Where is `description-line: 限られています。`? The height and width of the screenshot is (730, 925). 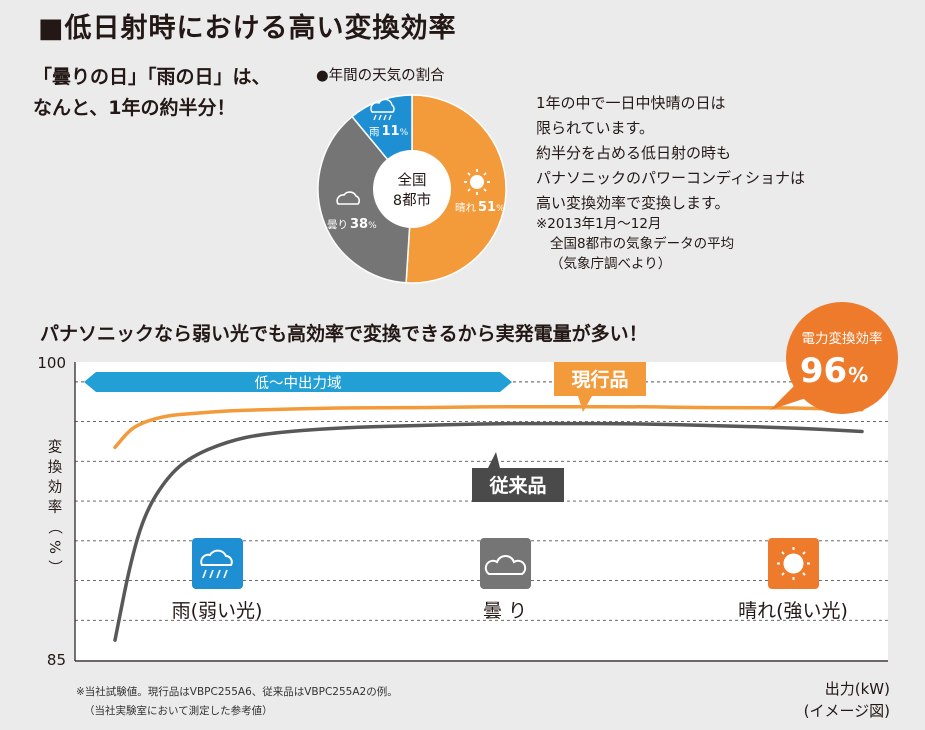 description-line: 限られています。 is located at coordinates (595, 128).